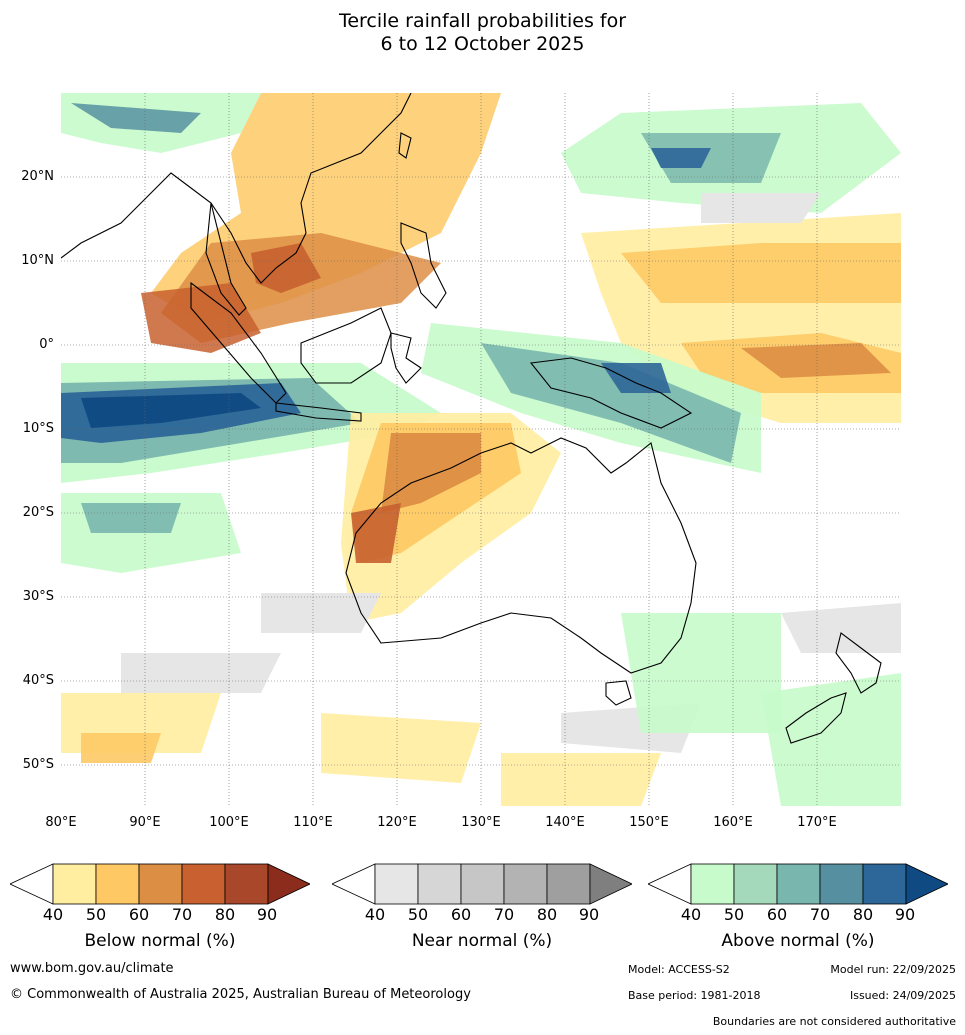 The image size is (965, 1035). I want to click on australia-coastline, so click(521, 555).